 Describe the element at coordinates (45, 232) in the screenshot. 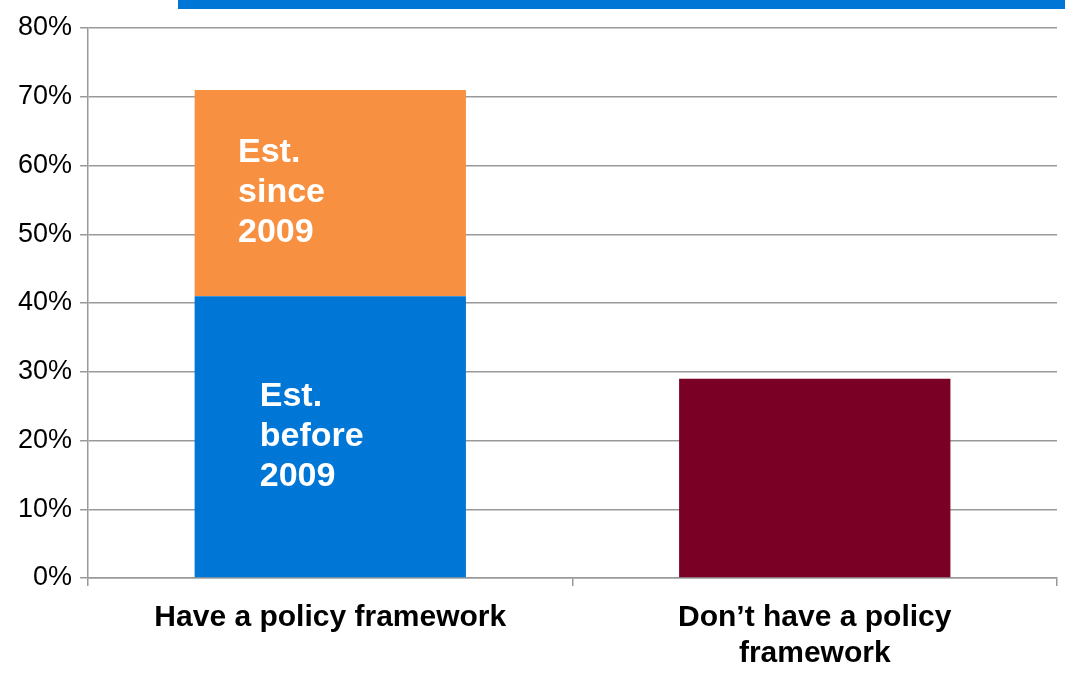

I see `y-tick-label: 50%` at that location.